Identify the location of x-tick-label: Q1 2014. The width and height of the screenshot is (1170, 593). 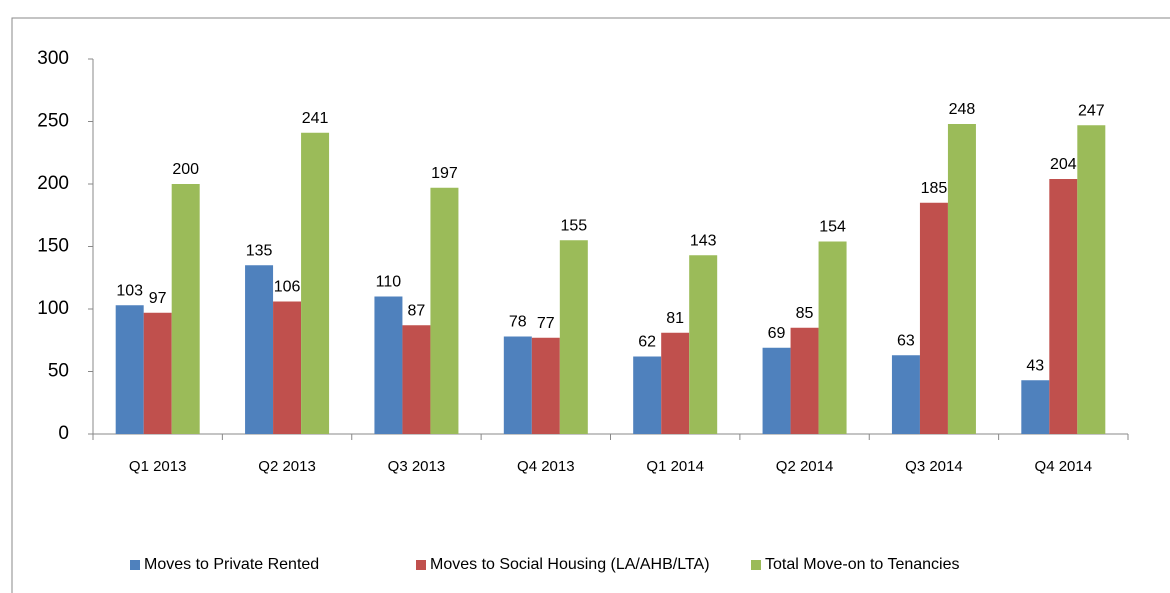
(675, 466).